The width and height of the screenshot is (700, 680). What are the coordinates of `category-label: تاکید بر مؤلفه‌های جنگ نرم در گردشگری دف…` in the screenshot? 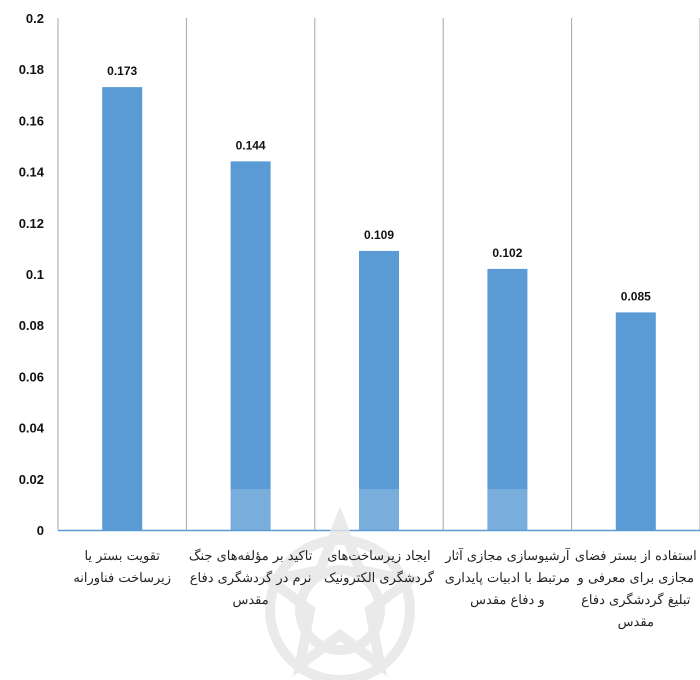 It's located at (251, 579).